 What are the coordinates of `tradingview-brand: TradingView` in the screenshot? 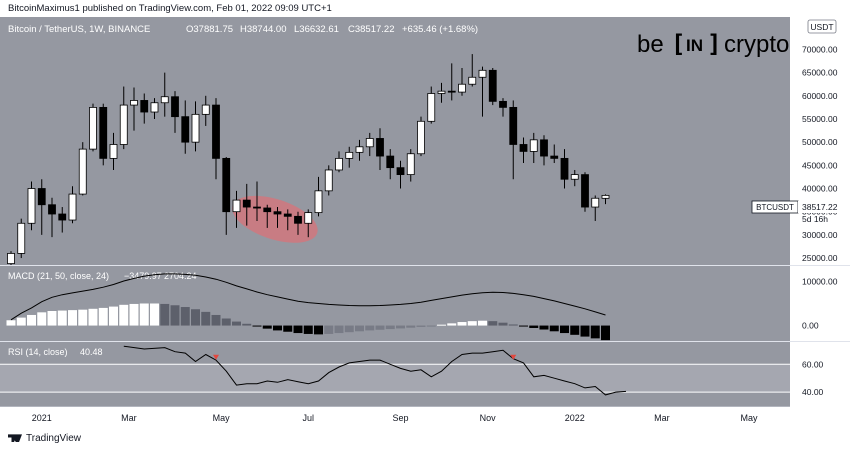 It's located at (44, 438).